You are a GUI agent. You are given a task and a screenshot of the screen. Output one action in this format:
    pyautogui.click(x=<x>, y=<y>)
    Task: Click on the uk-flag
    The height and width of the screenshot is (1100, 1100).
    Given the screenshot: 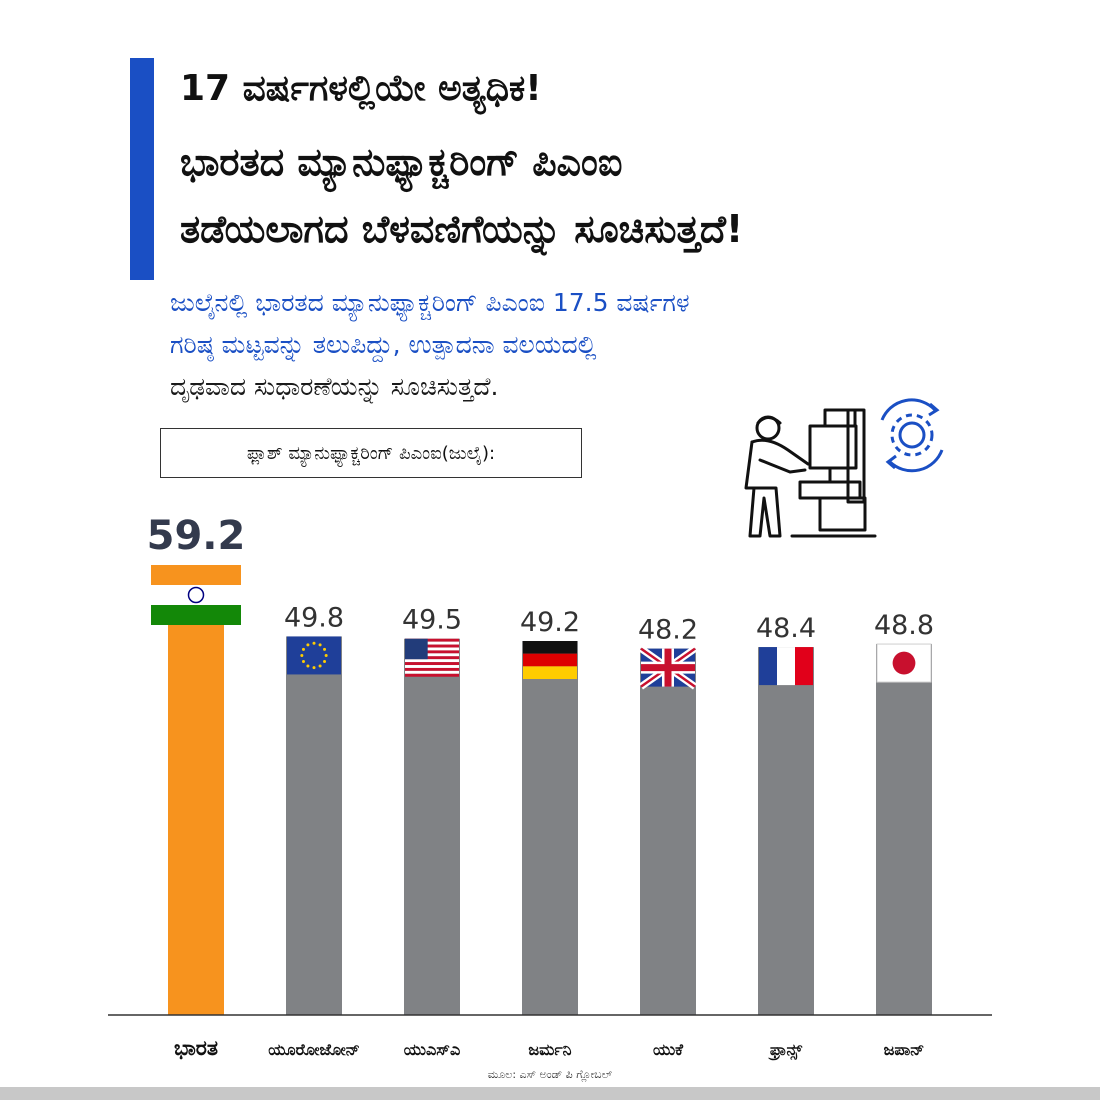 What is the action you would take?
    pyautogui.click(x=668, y=667)
    